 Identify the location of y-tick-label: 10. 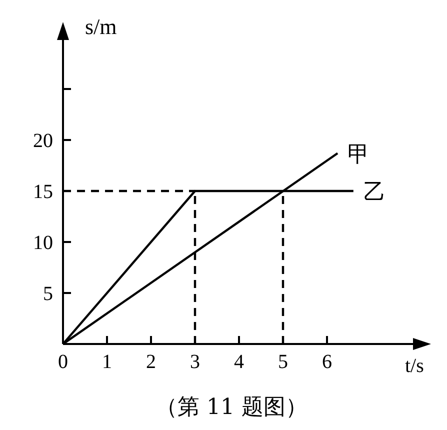
(43, 243).